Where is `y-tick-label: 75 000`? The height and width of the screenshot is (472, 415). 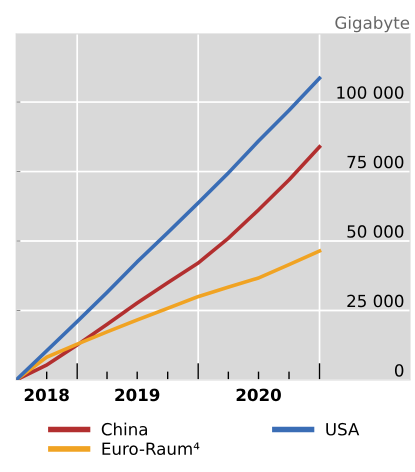 y-tick-label: 75 000 is located at coordinates (376, 162).